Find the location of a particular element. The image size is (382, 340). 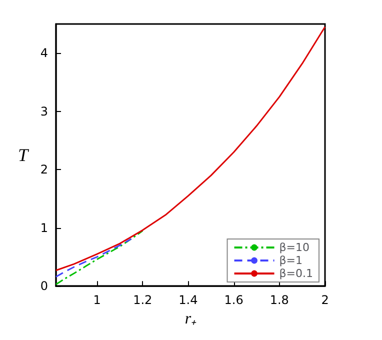

x-tick-label: 1.6 is located at coordinates (234, 300).